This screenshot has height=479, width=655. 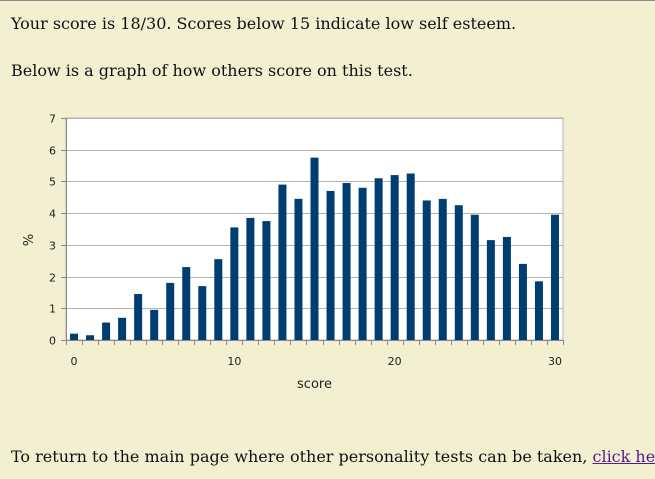 I want to click on y-tick-label: 6, so click(x=52, y=151).